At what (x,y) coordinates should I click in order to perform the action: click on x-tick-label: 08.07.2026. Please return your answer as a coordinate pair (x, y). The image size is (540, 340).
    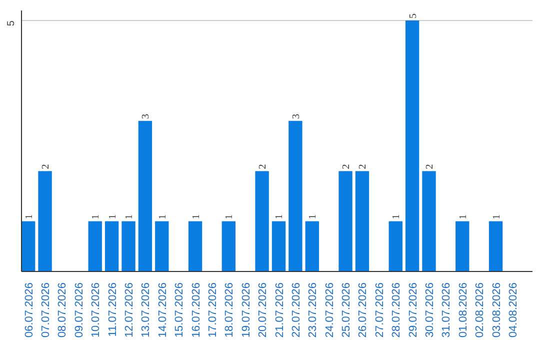
    Looking at the image, I should click on (62, 310).